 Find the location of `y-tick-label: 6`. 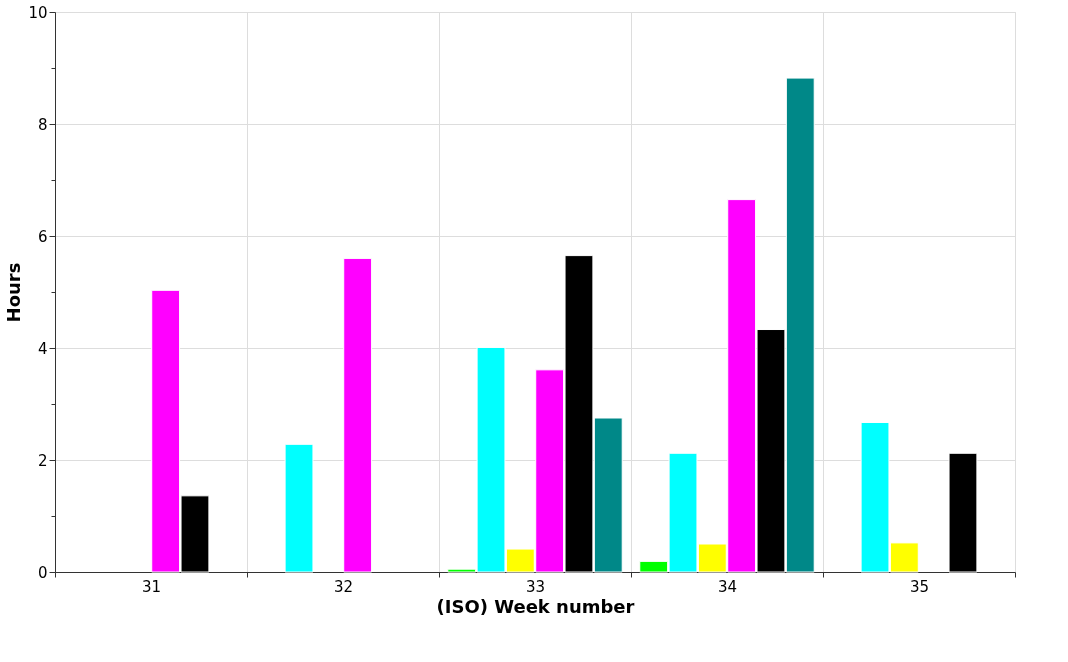

y-tick-label: 6 is located at coordinates (42, 236).